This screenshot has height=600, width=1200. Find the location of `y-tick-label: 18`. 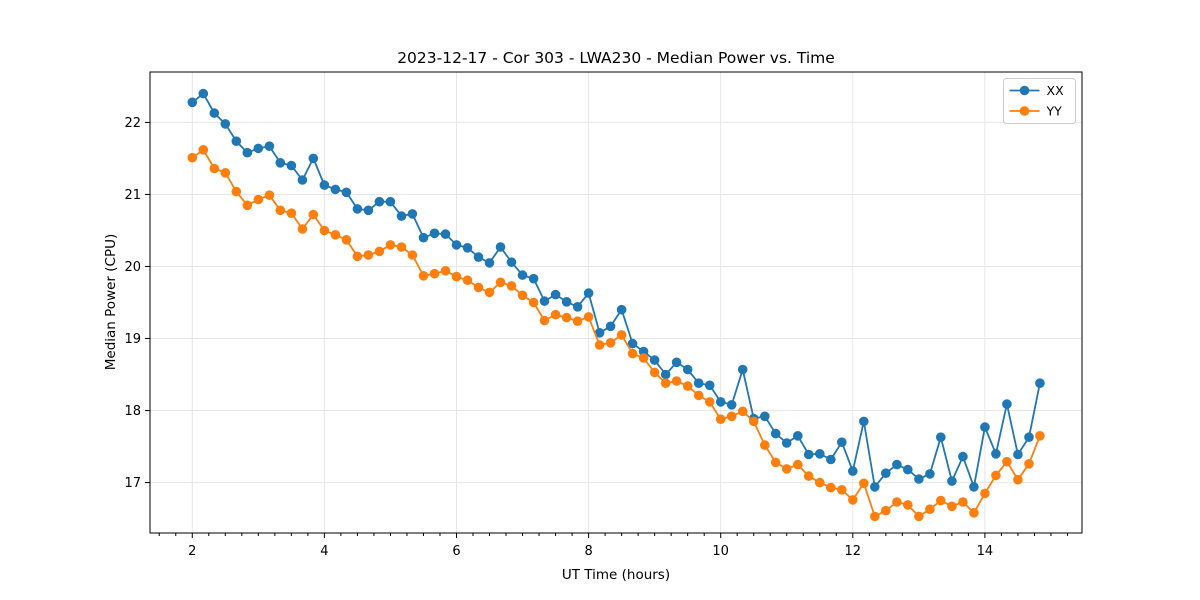

y-tick-label: 18 is located at coordinates (132, 411).